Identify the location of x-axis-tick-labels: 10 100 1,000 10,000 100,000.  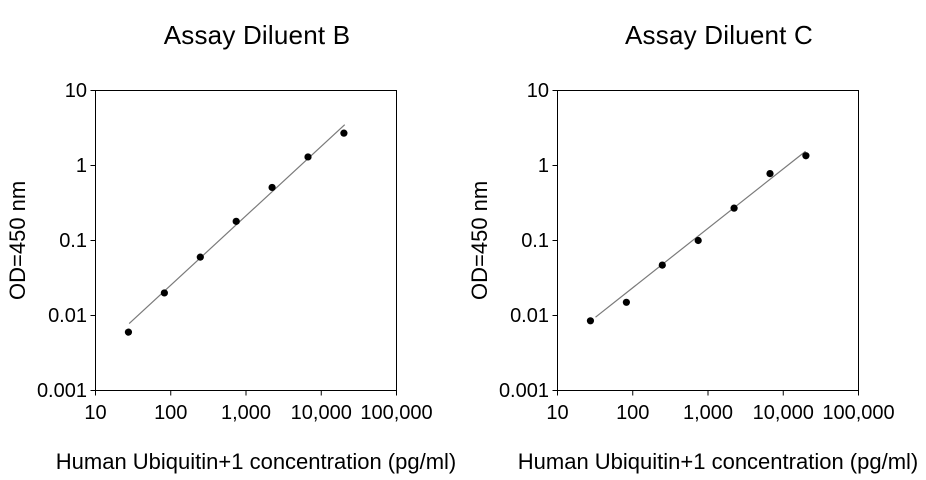
(258, 413).